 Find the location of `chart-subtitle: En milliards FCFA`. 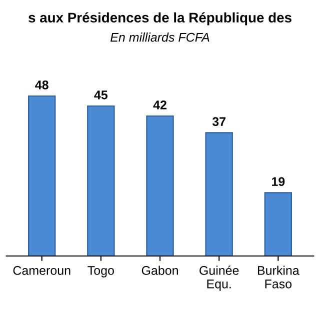

chart-subtitle: En milliards FCFA is located at coordinates (160, 37).